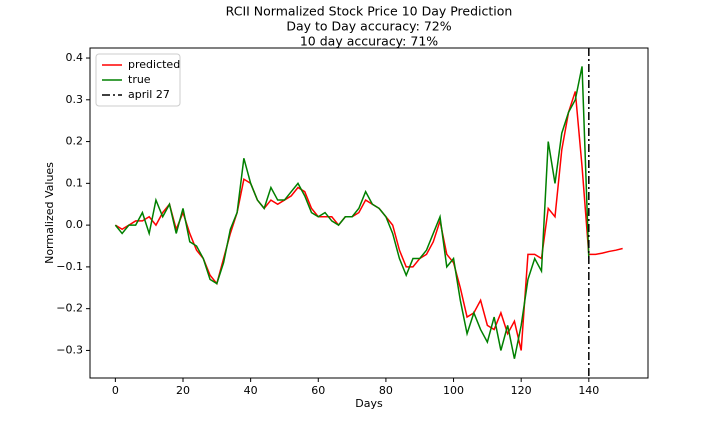  Describe the element at coordinates (149, 94) in the screenshot. I see `legend-label: april 27` at that location.